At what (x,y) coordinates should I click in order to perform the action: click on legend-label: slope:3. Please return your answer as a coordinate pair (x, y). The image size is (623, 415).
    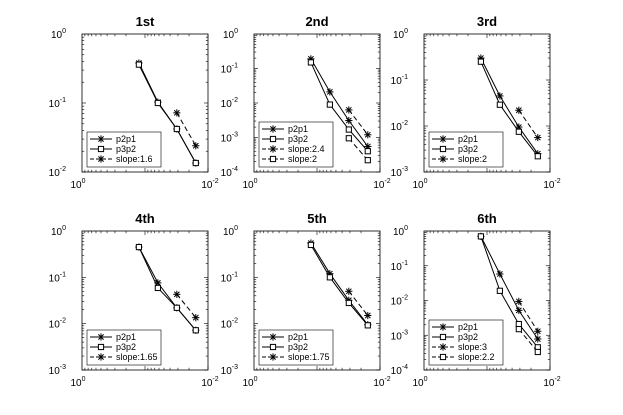
    Looking at the image, I should click on (472, 347).